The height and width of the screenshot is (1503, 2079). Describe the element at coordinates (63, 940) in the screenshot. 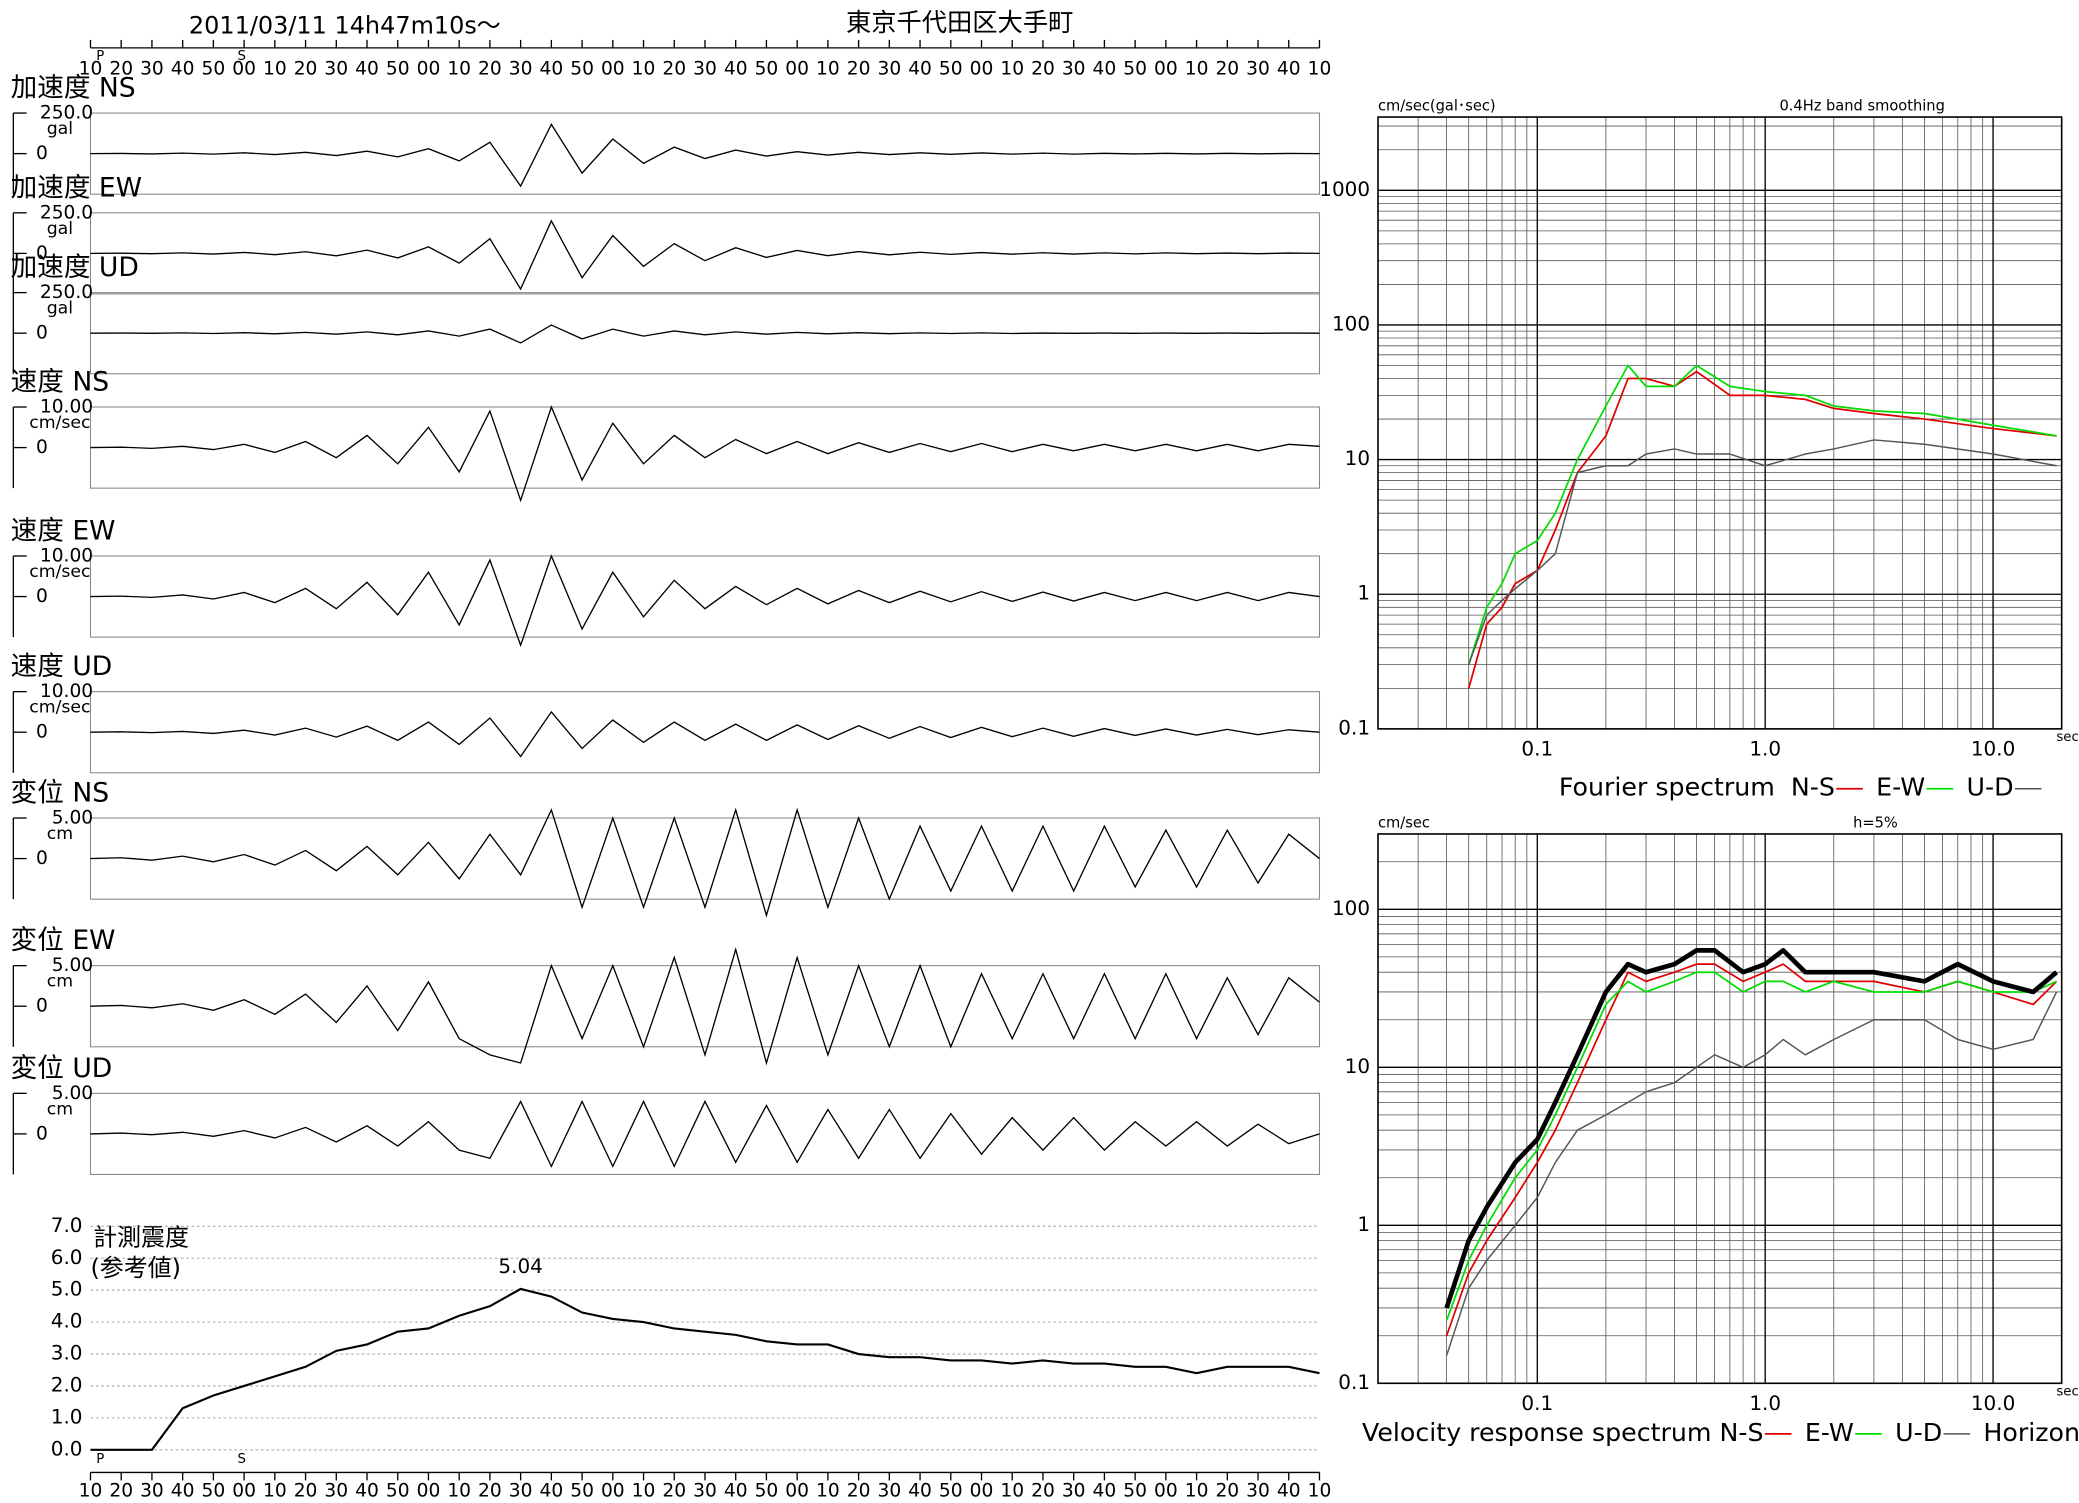

I see `trace-title: 変位 EW` at that location.